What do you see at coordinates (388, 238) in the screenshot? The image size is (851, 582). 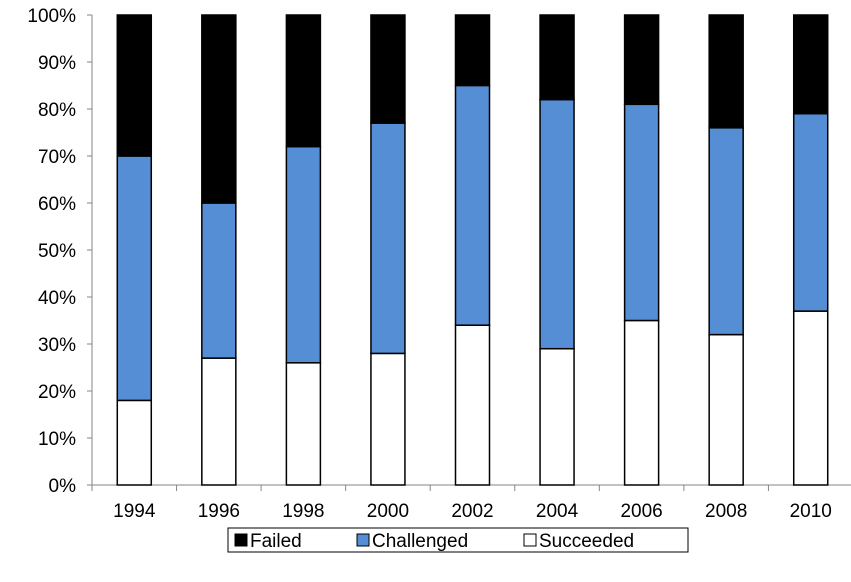 I see `bar-segment-challenged-2000` at bounding box center [388, 238].